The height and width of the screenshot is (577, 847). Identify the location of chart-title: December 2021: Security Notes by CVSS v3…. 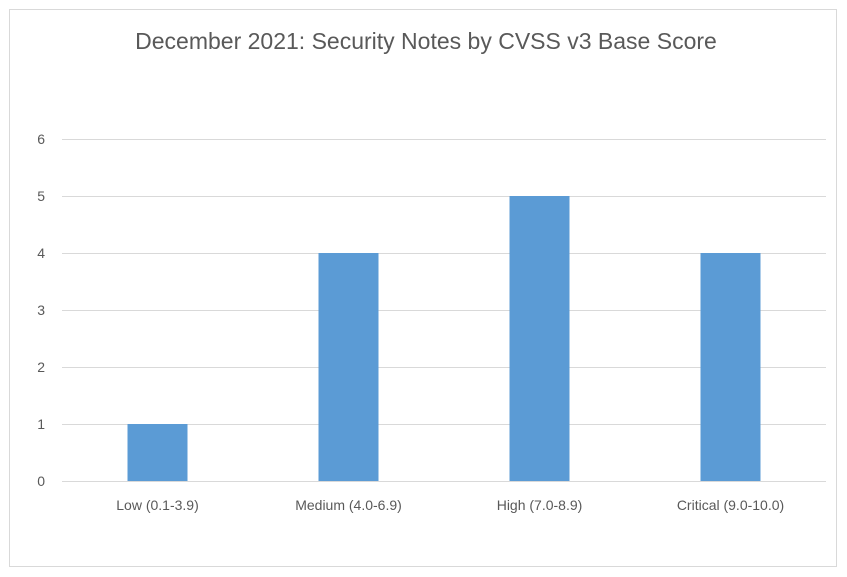
(426, 41).